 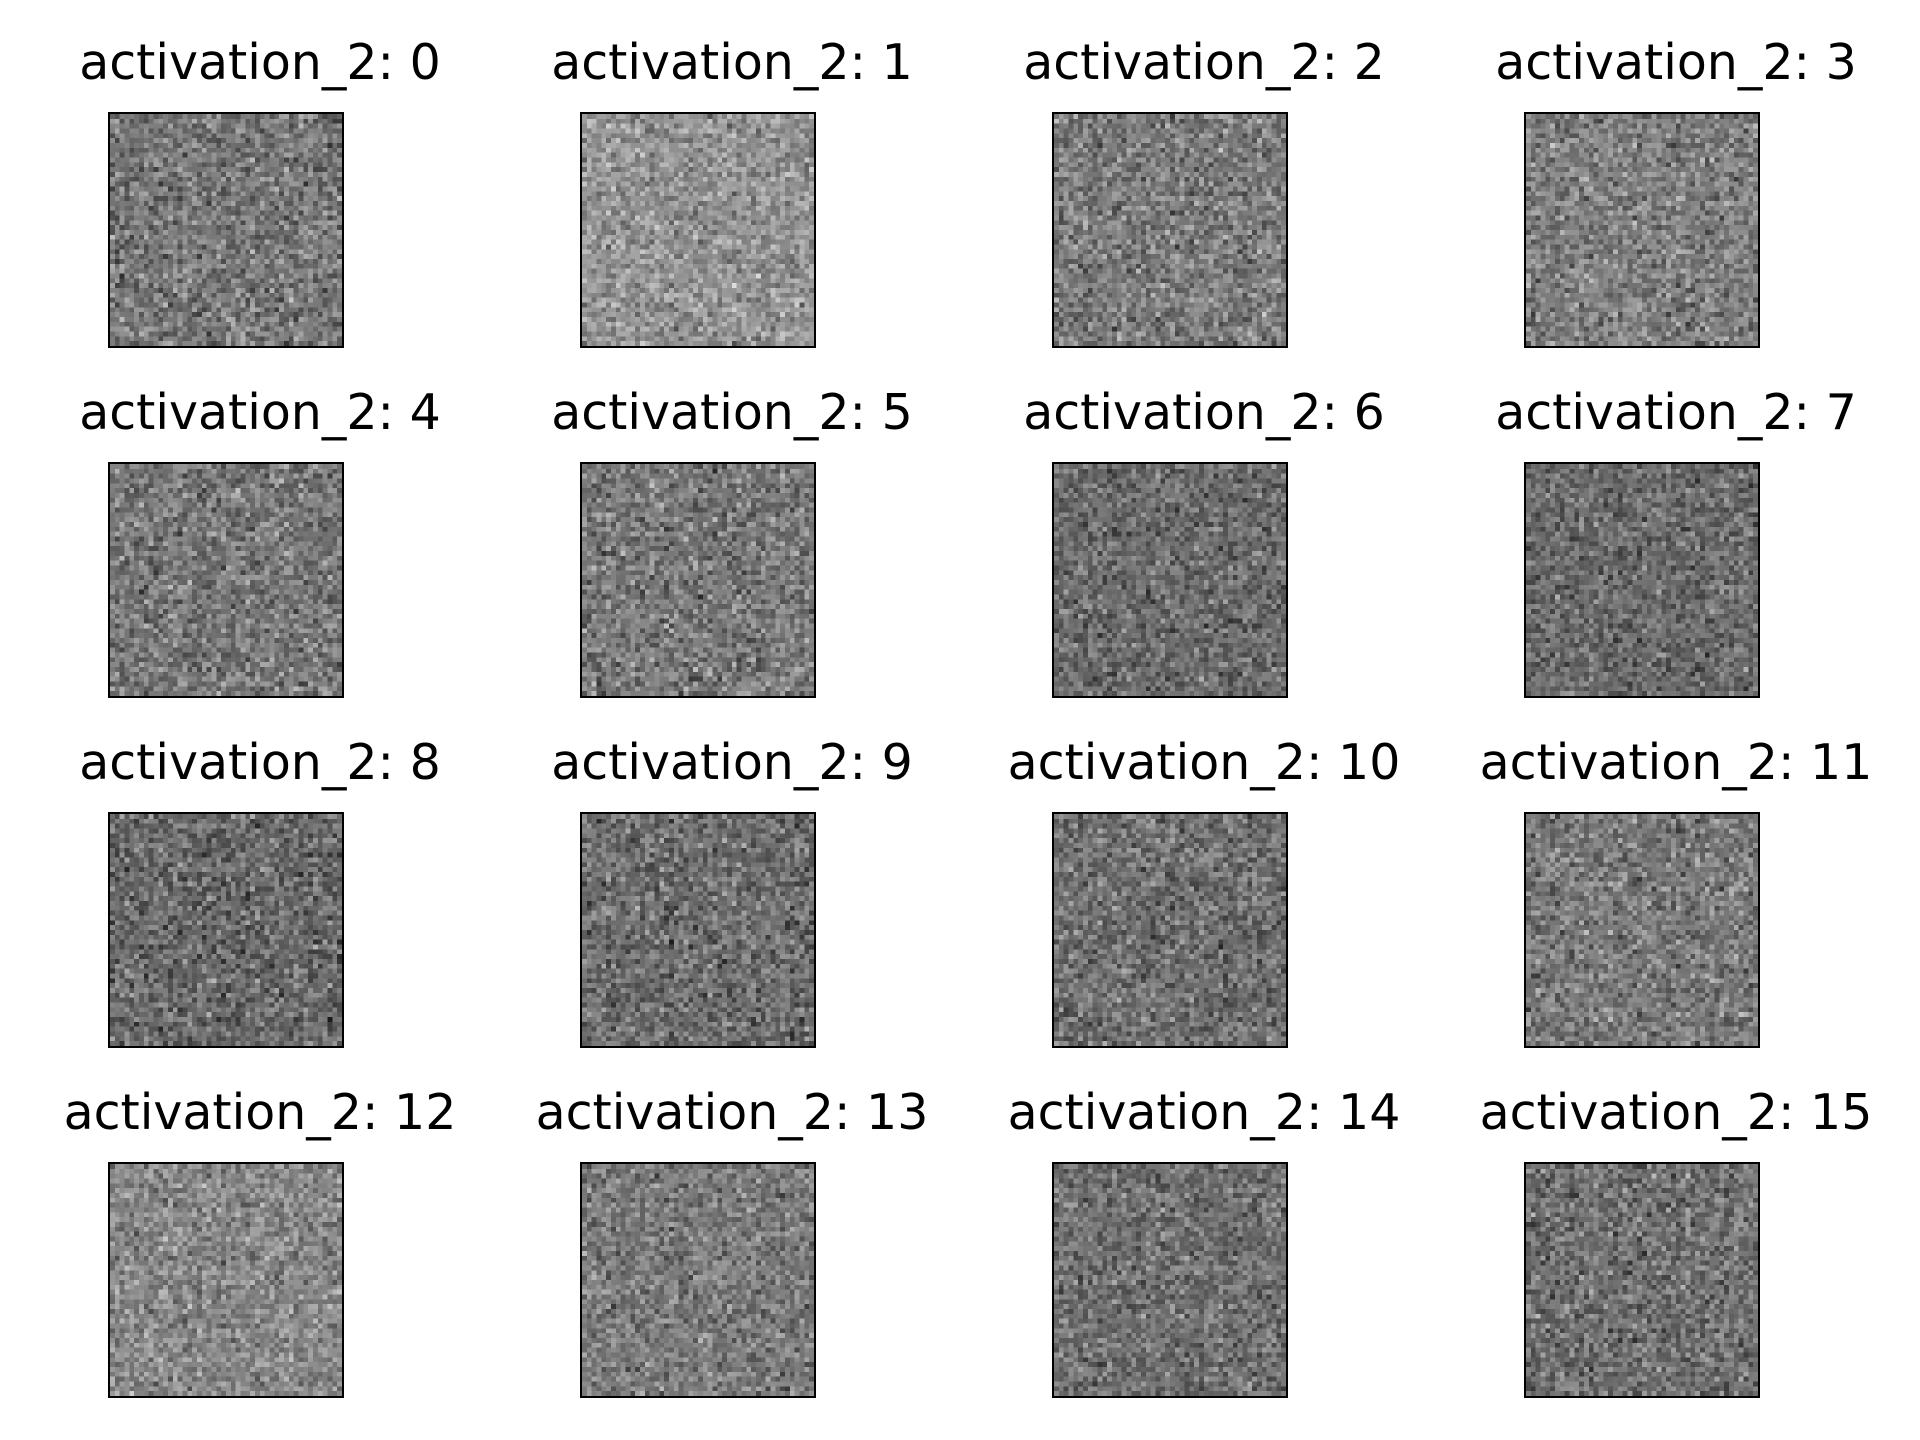 What do you see at coordinates (1204, 763) in the screenshot?
I see `panel-title: activation_2: 10` at bounding box center [1204, 763].